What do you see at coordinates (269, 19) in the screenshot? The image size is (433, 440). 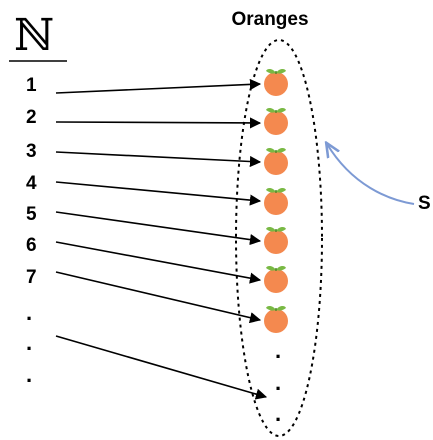 I see `oranges-title: Oranges` at bounding box center [269, 19].